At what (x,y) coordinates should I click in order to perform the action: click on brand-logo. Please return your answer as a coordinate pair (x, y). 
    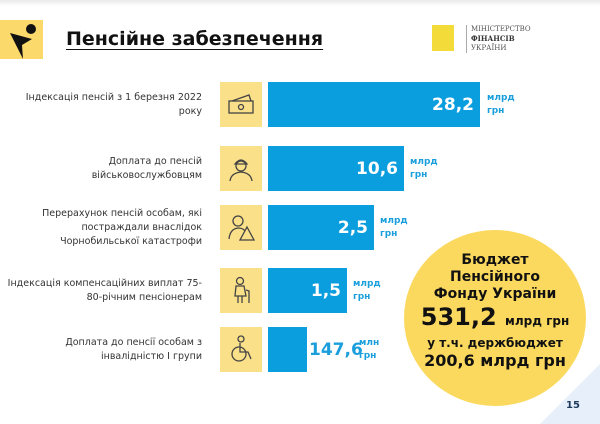
    Looking at the image, I should click on (21, 39).